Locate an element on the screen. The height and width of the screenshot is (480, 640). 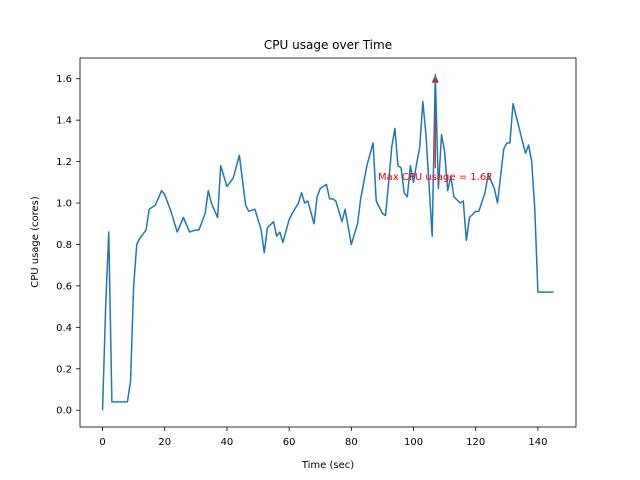
y-axis: 0.0 0.2 0.4 0.6 0.8 1.0 1.2 1.4 1.6 is located at coordinates (68, 245).